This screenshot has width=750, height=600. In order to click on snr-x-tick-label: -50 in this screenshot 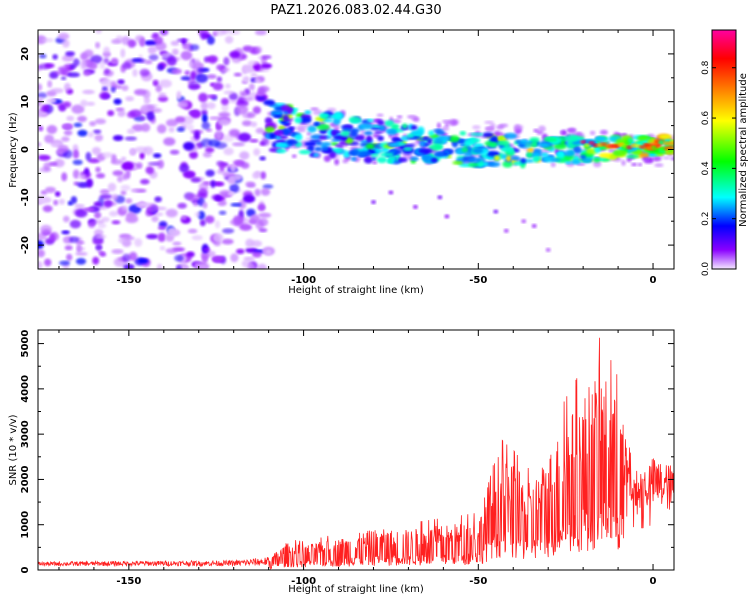, I will do `click(478, 581)`.